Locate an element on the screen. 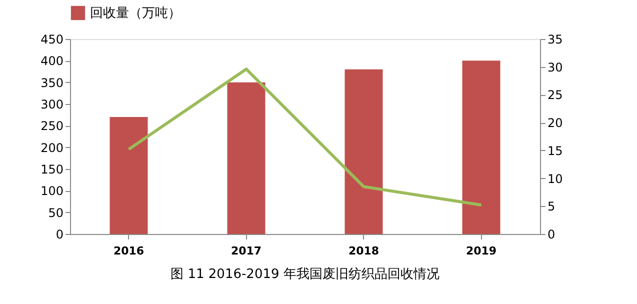 This screenshot has width=637, height=304. y2-tick-label: 35 is located at coordinates (555, 39).